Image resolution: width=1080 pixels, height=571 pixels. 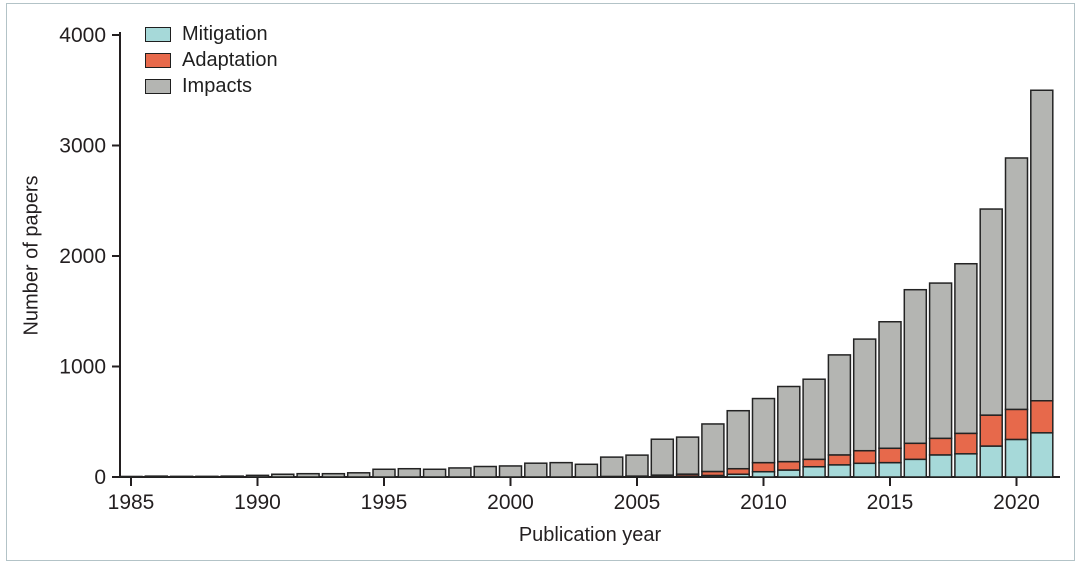 I want to click on bar-segment-adaptation-2019, so click(x=991, y=430).